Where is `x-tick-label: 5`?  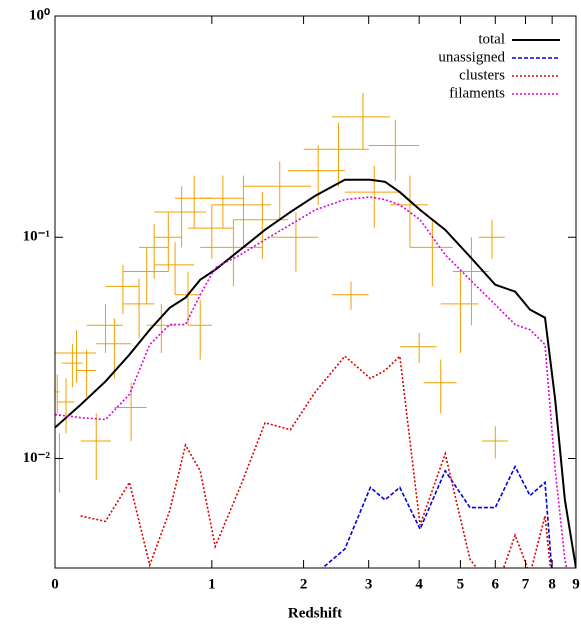 x-tick-label: 5 is located at coordinates (461, 584).